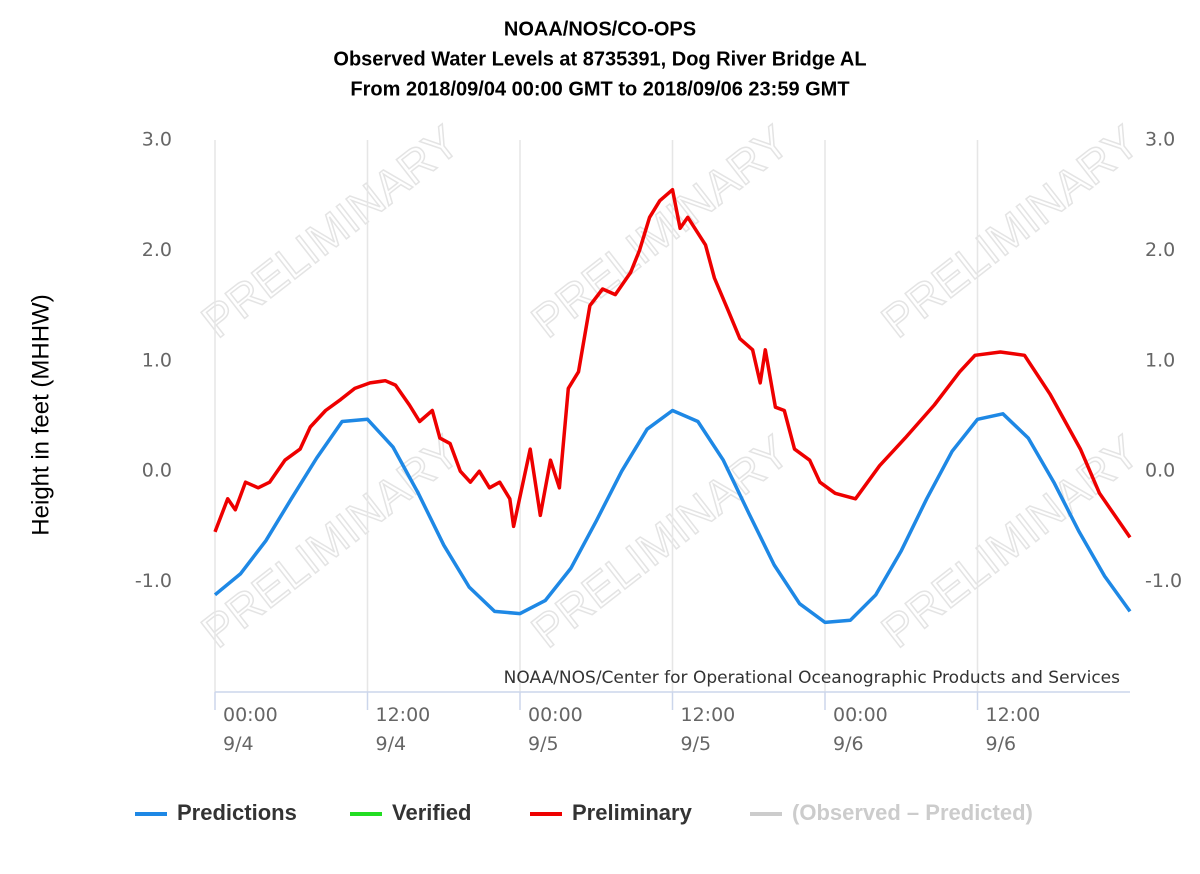  I want to click on x-tick-label: 12:00 9/6, so click(1013, 729).